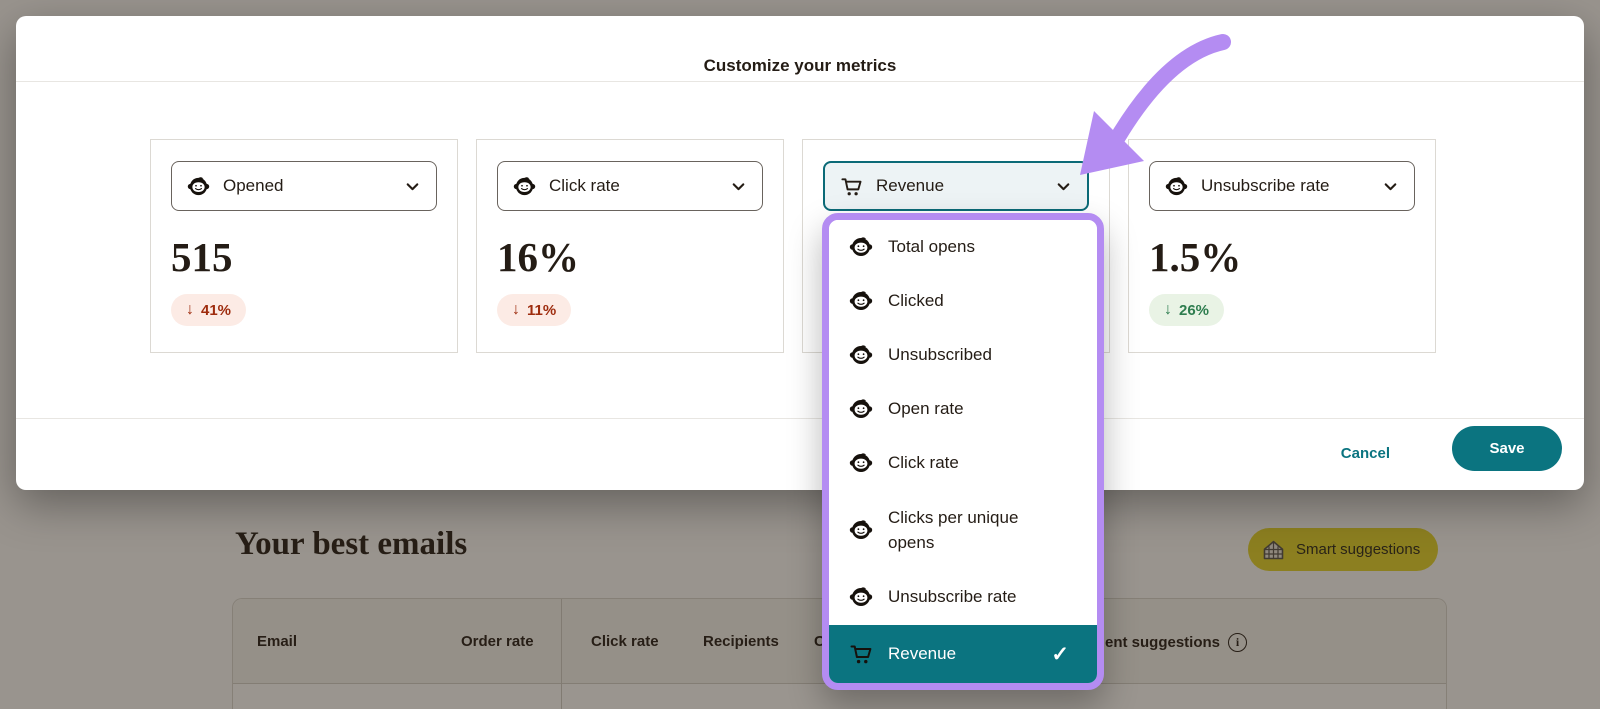  What do you see at coordinates (304, 246) in the screenshot?
I see `metric-card-opened: Opened 515 ↓ 41%` at bounding box center [304, 246].